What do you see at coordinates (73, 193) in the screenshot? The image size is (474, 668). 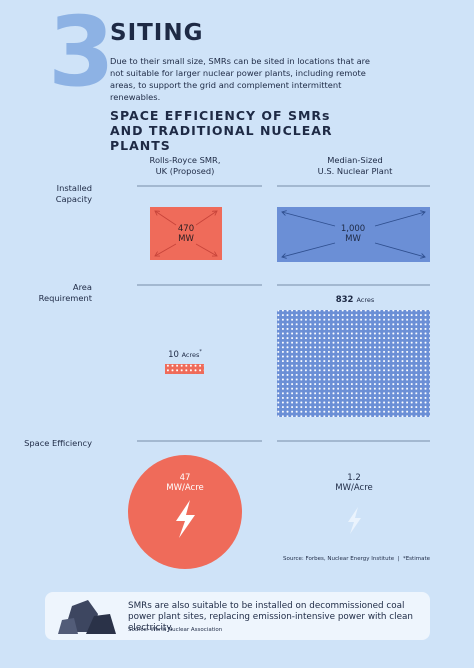 I see `row-label: Installed Capacity` at bounding box center [73, 193].